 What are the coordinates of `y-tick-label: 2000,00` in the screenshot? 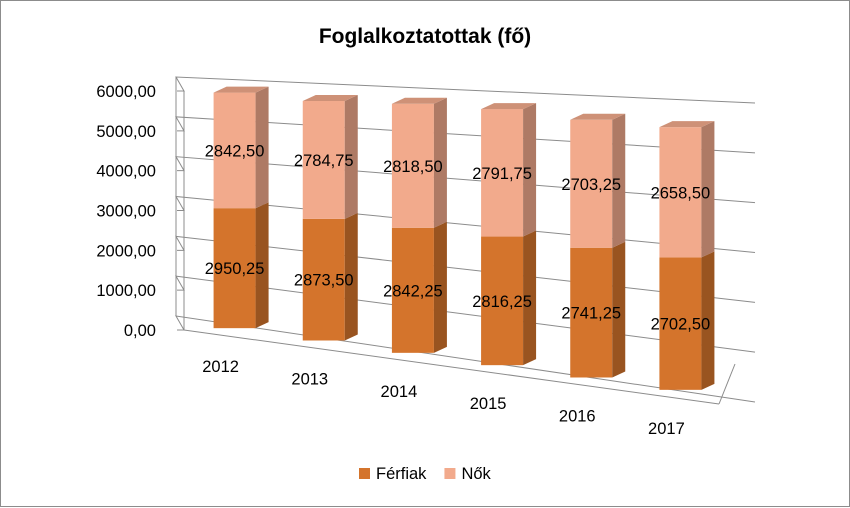 It's located at (126, 251).